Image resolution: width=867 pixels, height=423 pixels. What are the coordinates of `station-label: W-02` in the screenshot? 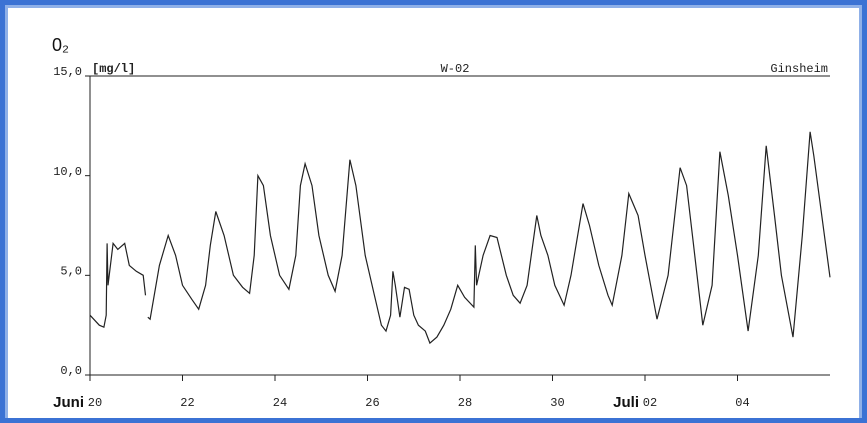 It's located at (455, 69).